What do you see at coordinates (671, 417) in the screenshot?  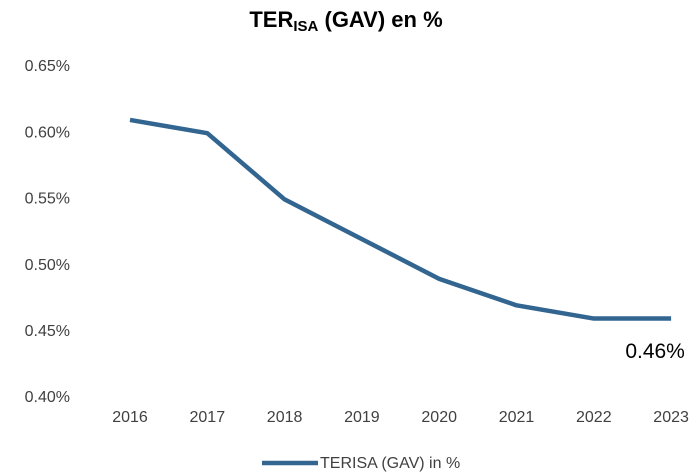 I see `x-tick-label: 2023` at bounding box center [671, 417].